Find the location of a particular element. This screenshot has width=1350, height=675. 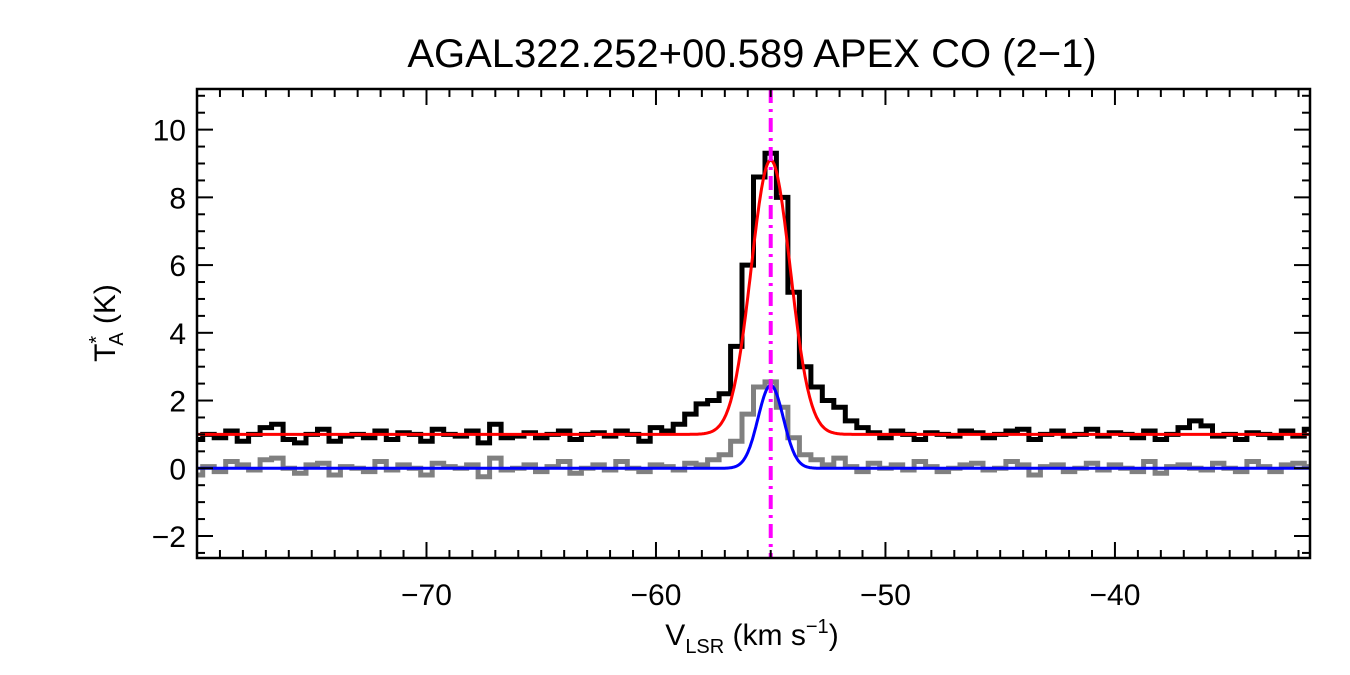

y-axis-label: T*A (K) is located at coordinates (107, 323).